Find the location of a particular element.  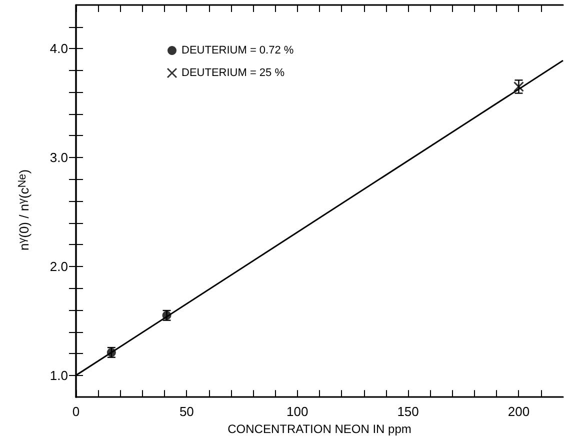

y-tick-label: 3.0 is located at coordinates (59, 157).